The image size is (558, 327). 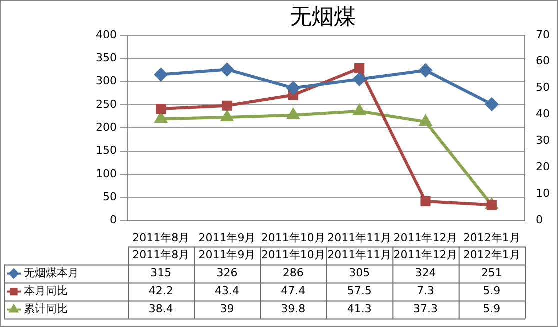 What do you see at coordinates (360, 237) in the screenshot?
I see `x-tick-label: 2011年11月` at bounding box center [360, 237].